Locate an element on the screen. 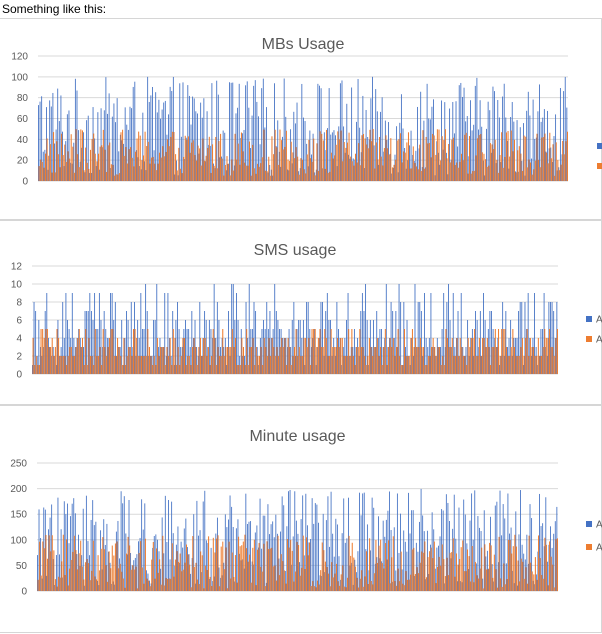 The width and height of the screenshot is (602, 634). y-tick-label: 0 is located at coordinates (25, 182).